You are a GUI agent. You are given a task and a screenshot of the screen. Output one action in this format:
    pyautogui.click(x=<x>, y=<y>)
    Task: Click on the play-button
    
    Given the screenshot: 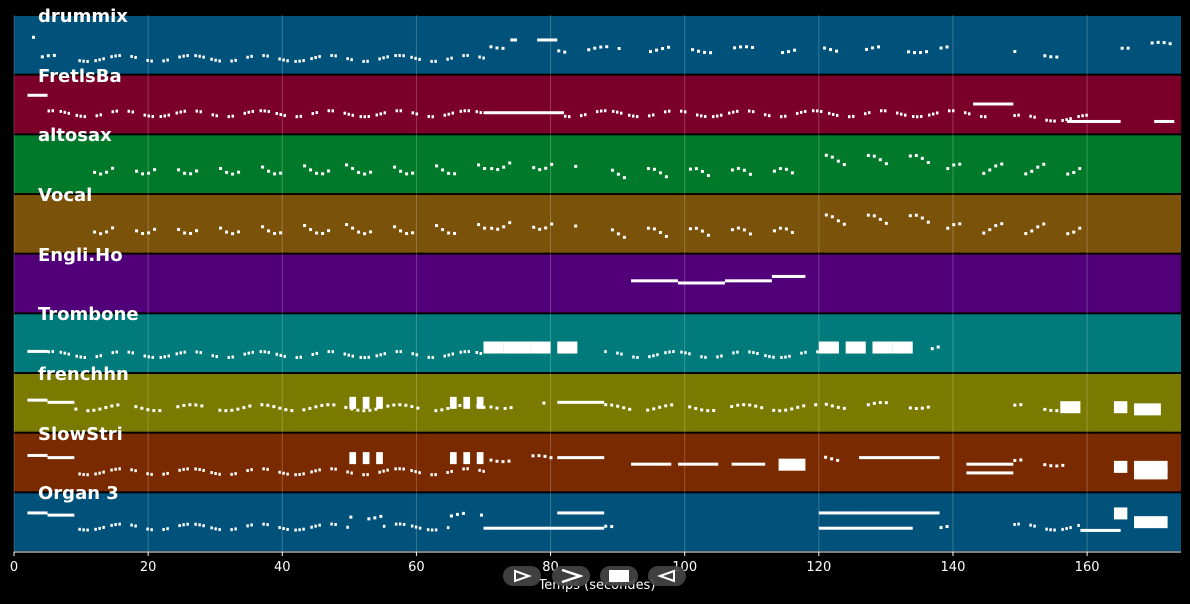 What is the action you would take?
    pyautogui.click(x=571, y=576)
    